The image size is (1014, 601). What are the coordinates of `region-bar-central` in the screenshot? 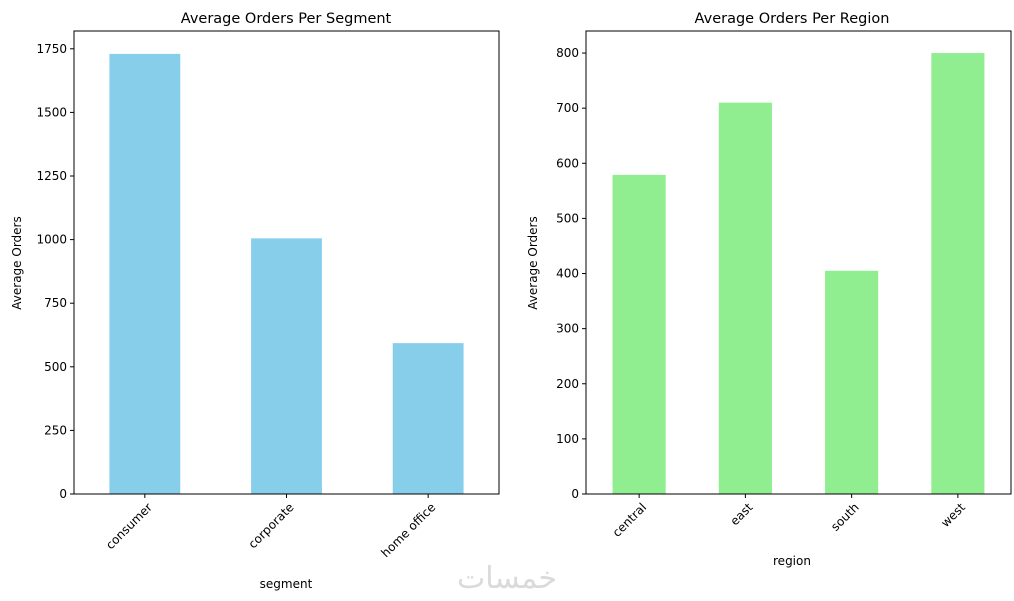 It's located at (639, 334).